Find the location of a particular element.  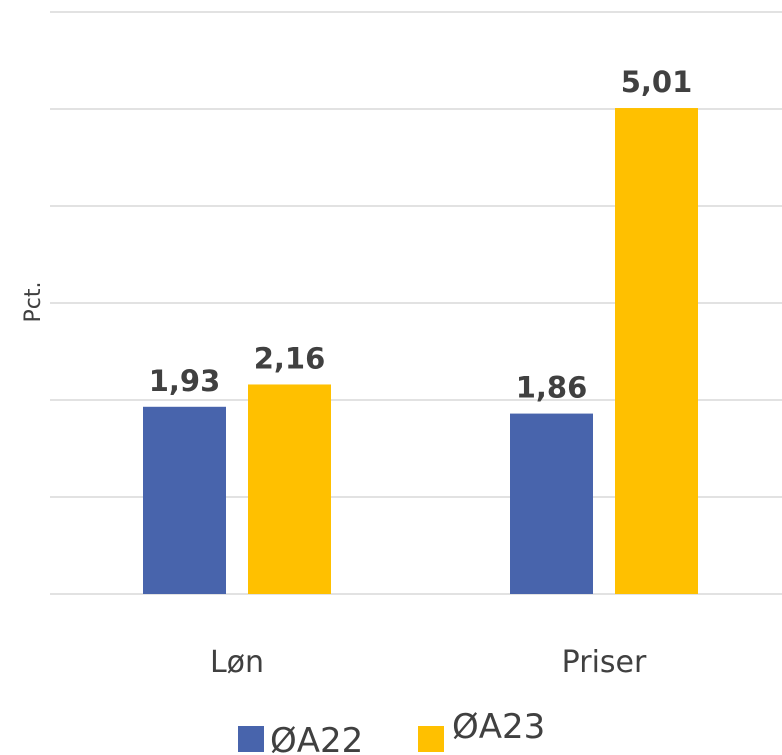

bar-ØA22-Priser is located at coordinates (551, 503).